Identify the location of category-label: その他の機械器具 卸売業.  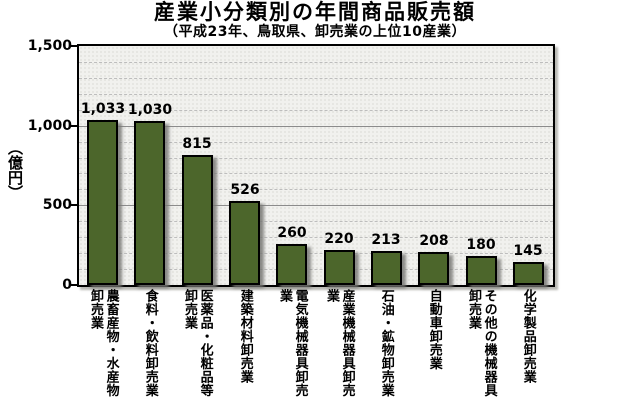
(481, 343).